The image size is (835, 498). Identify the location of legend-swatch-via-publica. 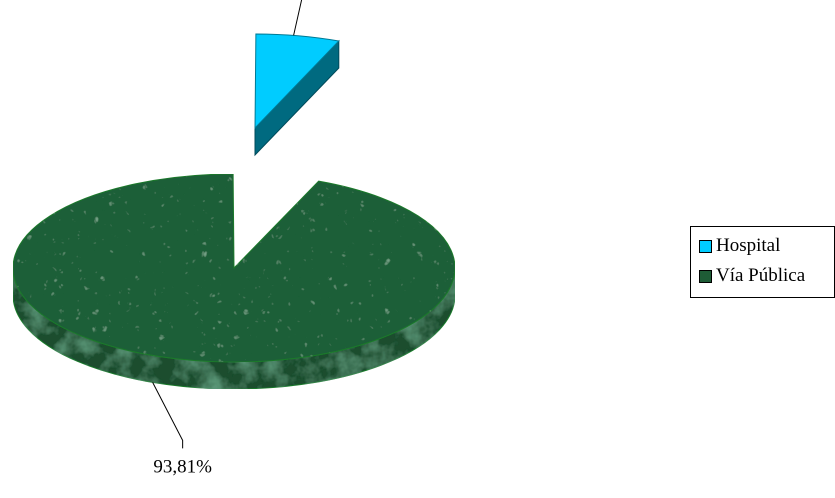
(705, 276).